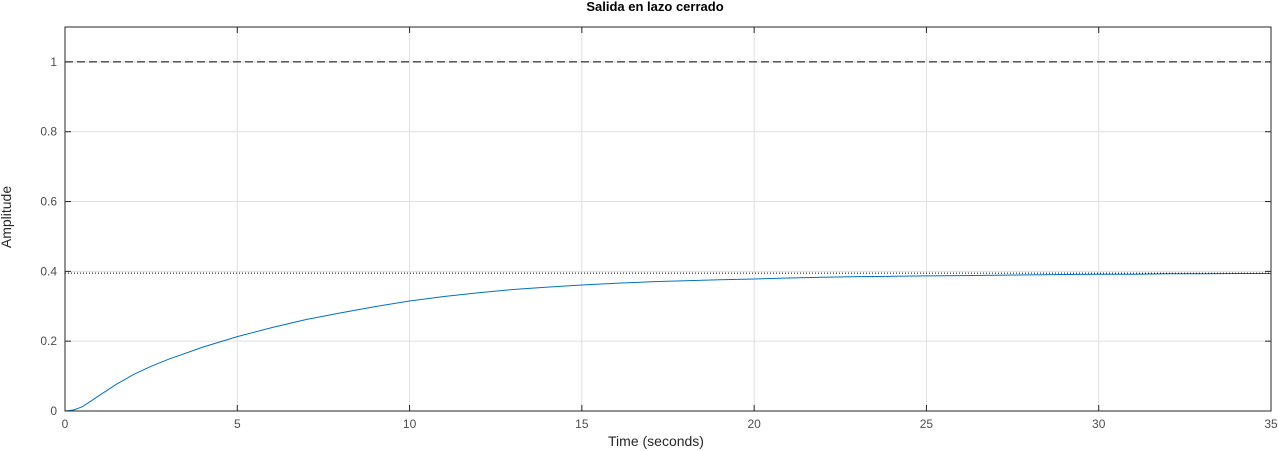 This screenshot has height=451, width=1278. Describe the element at coordinates (1099, 424) in the screenshot. I see `x-tick-label: 30` at that location.